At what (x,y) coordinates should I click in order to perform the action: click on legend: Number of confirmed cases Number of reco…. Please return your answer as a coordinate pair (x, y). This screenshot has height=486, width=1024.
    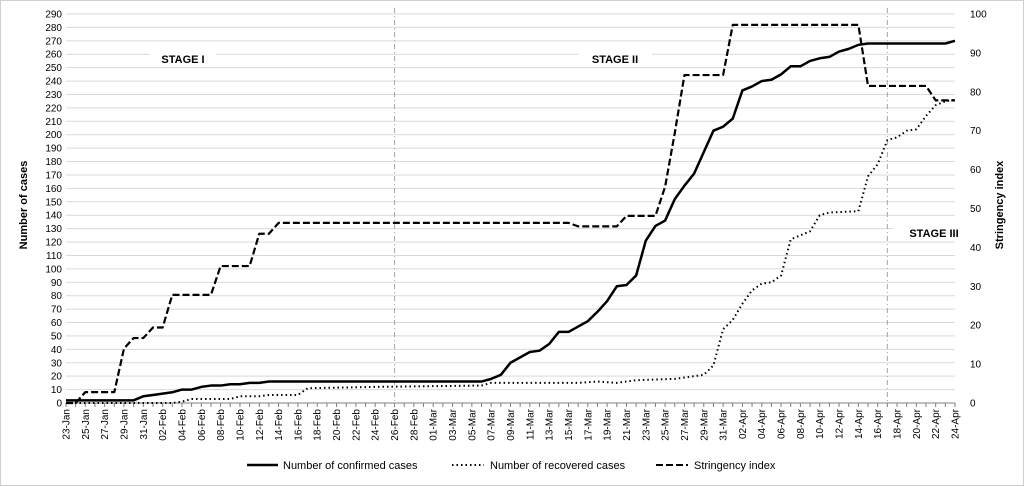
    Looking at the image, I should click on (511, 466).